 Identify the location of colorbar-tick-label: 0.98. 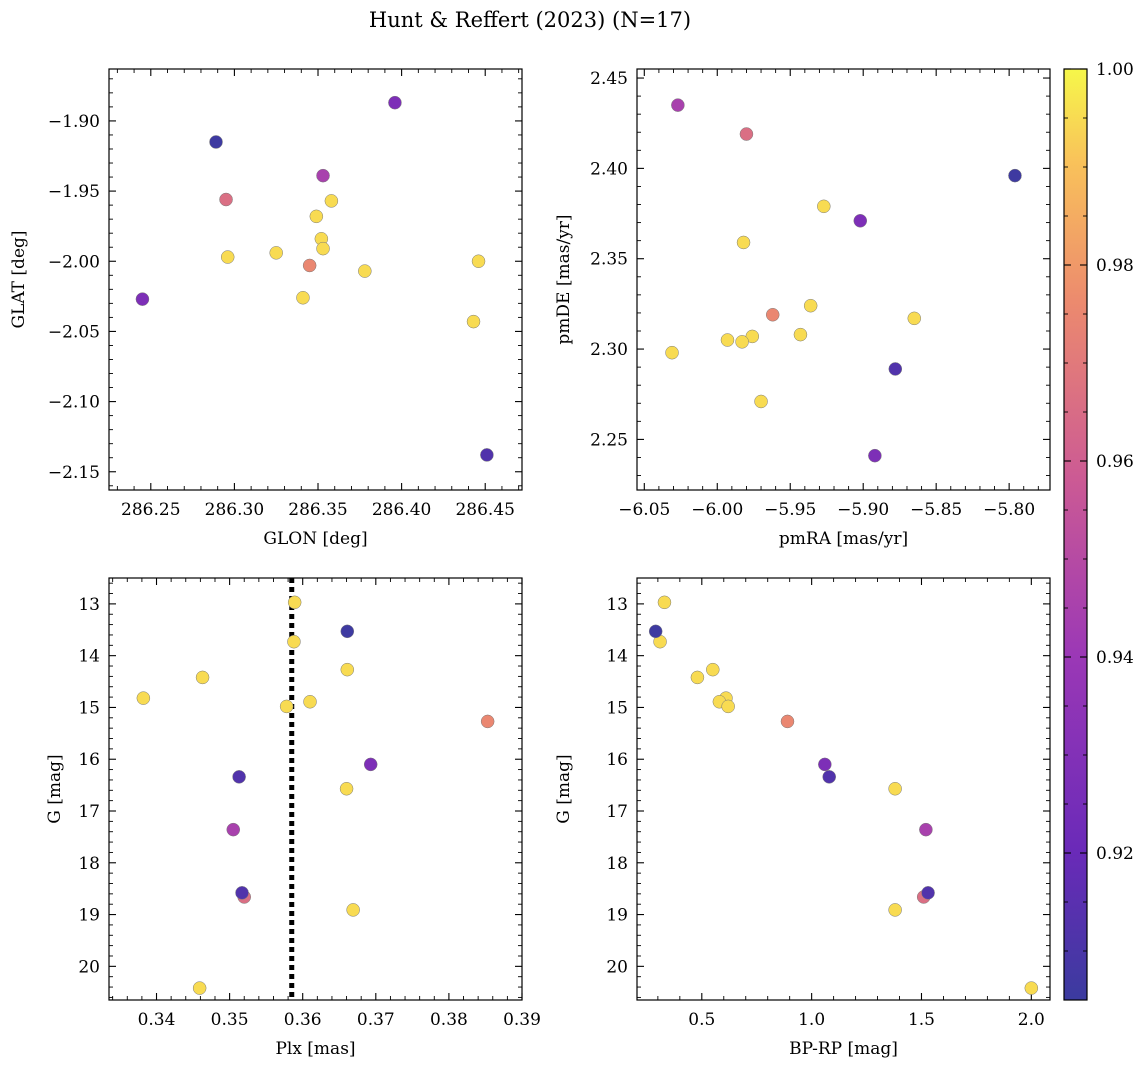
(1115, 266).